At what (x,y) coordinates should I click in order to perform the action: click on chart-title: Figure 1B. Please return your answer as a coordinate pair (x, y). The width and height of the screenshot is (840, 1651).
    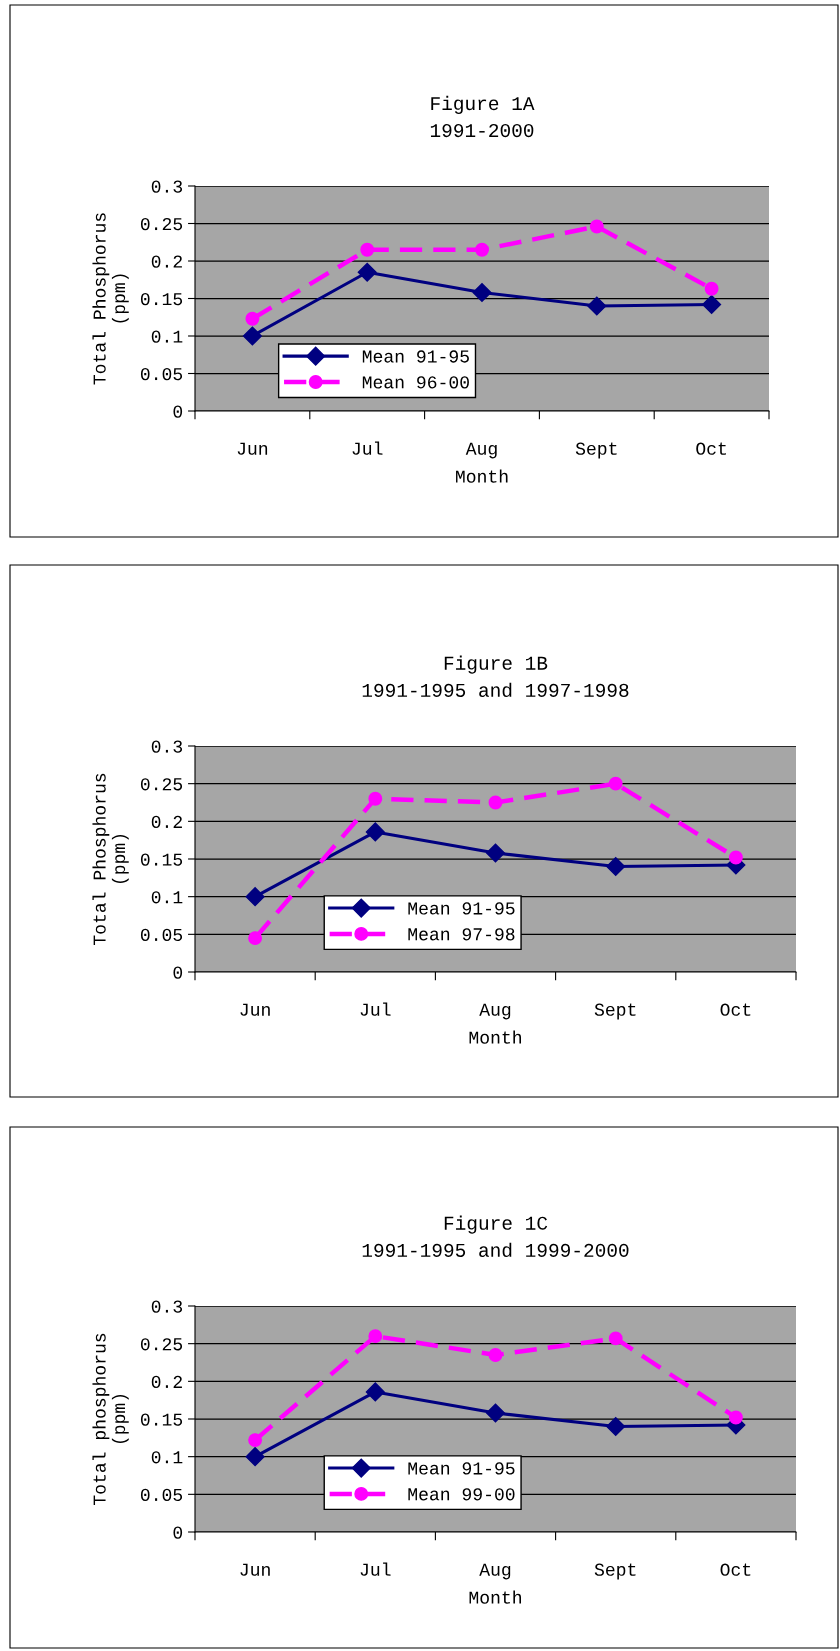
    Looking at the image, I should click on (496, 664).